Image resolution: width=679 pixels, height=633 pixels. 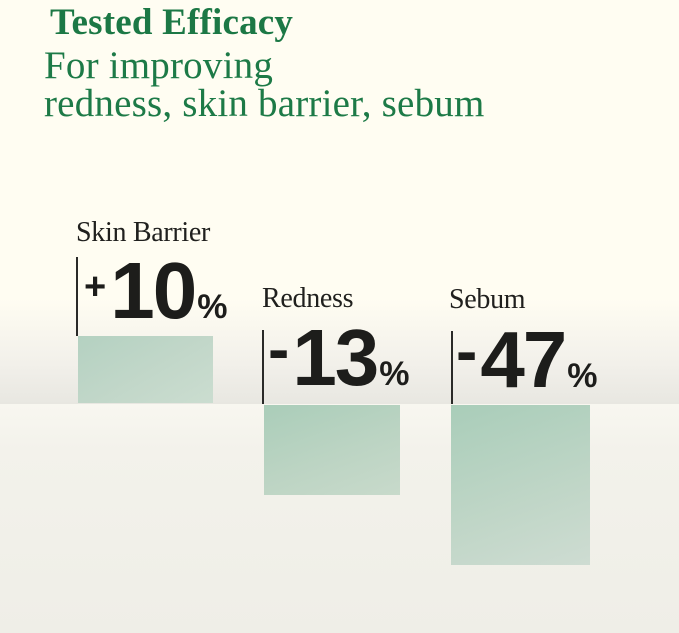 I want to click on bar-redness, so click(x=332, y=450).